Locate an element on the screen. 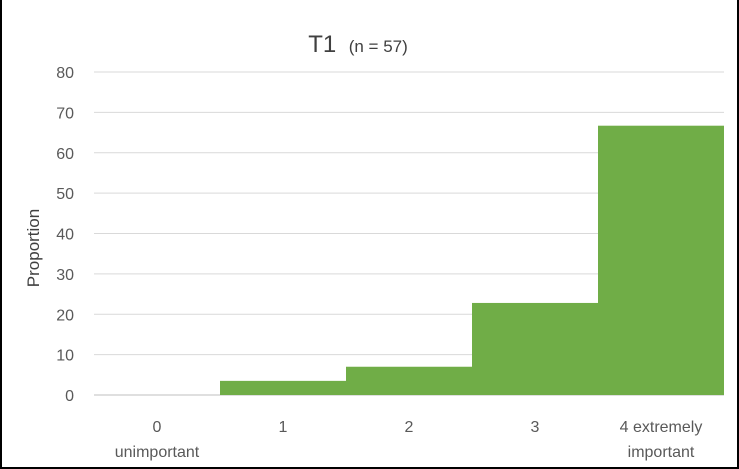  x-tick-label: 0 is located at coordinates (157, 427).